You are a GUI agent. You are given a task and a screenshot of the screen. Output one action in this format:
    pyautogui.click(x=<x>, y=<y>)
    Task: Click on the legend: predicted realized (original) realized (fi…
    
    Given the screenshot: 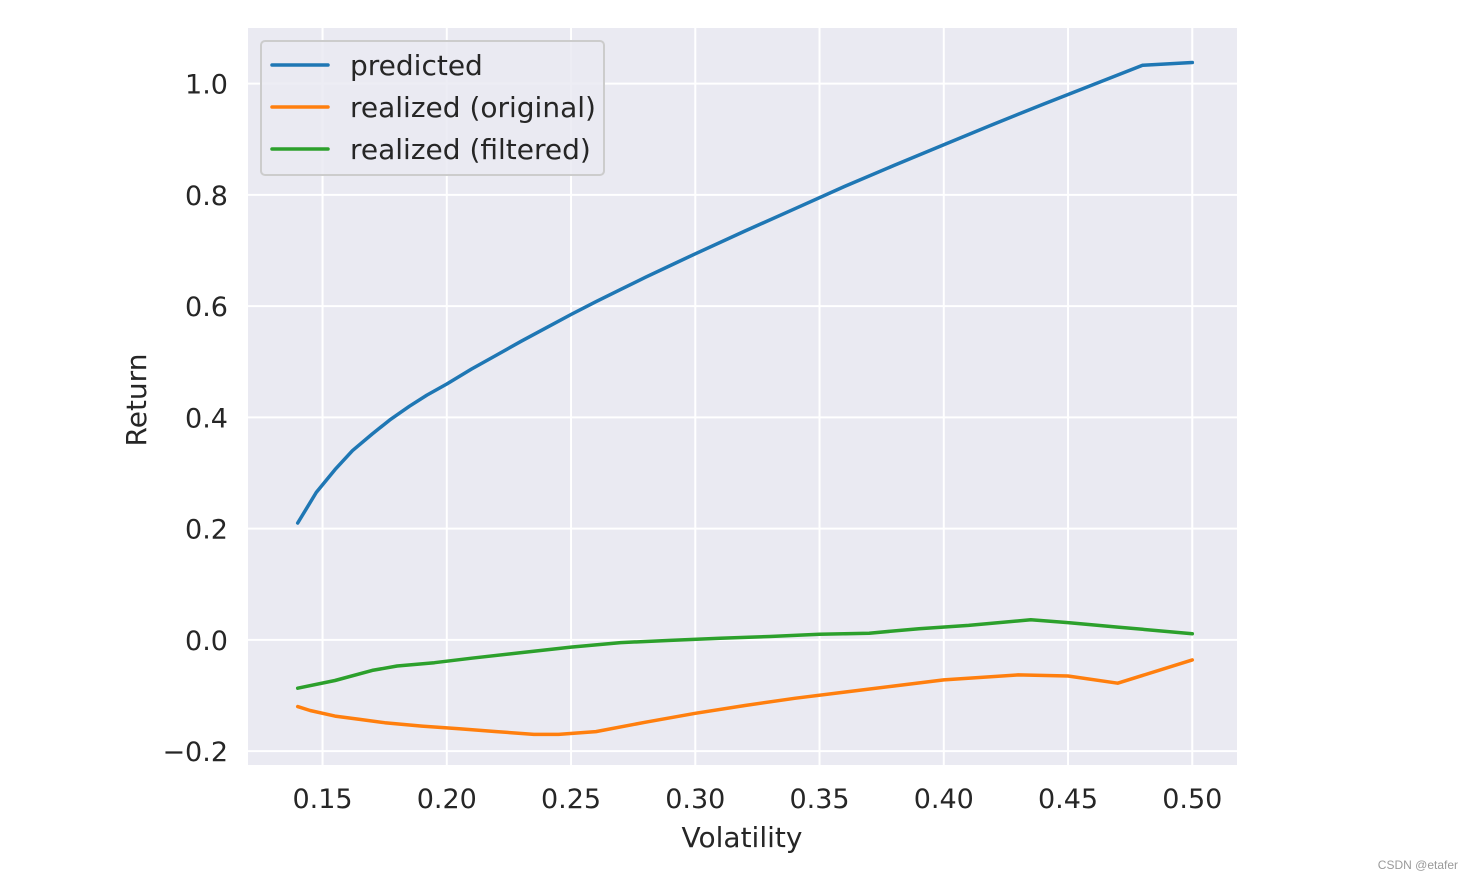 What is the action you would take?
    pyautogui.click(x=432, y=108)
    